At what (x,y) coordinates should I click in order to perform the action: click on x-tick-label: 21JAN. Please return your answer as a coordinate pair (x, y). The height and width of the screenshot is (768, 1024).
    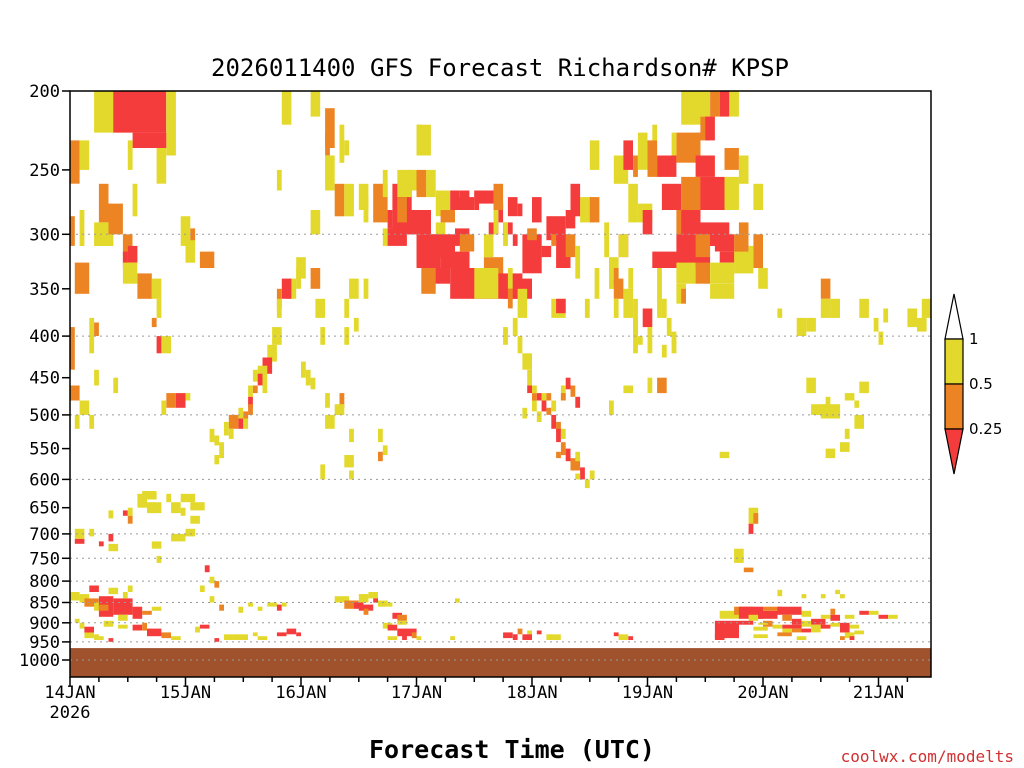
    Looking at the image, I should click on (878, 693).